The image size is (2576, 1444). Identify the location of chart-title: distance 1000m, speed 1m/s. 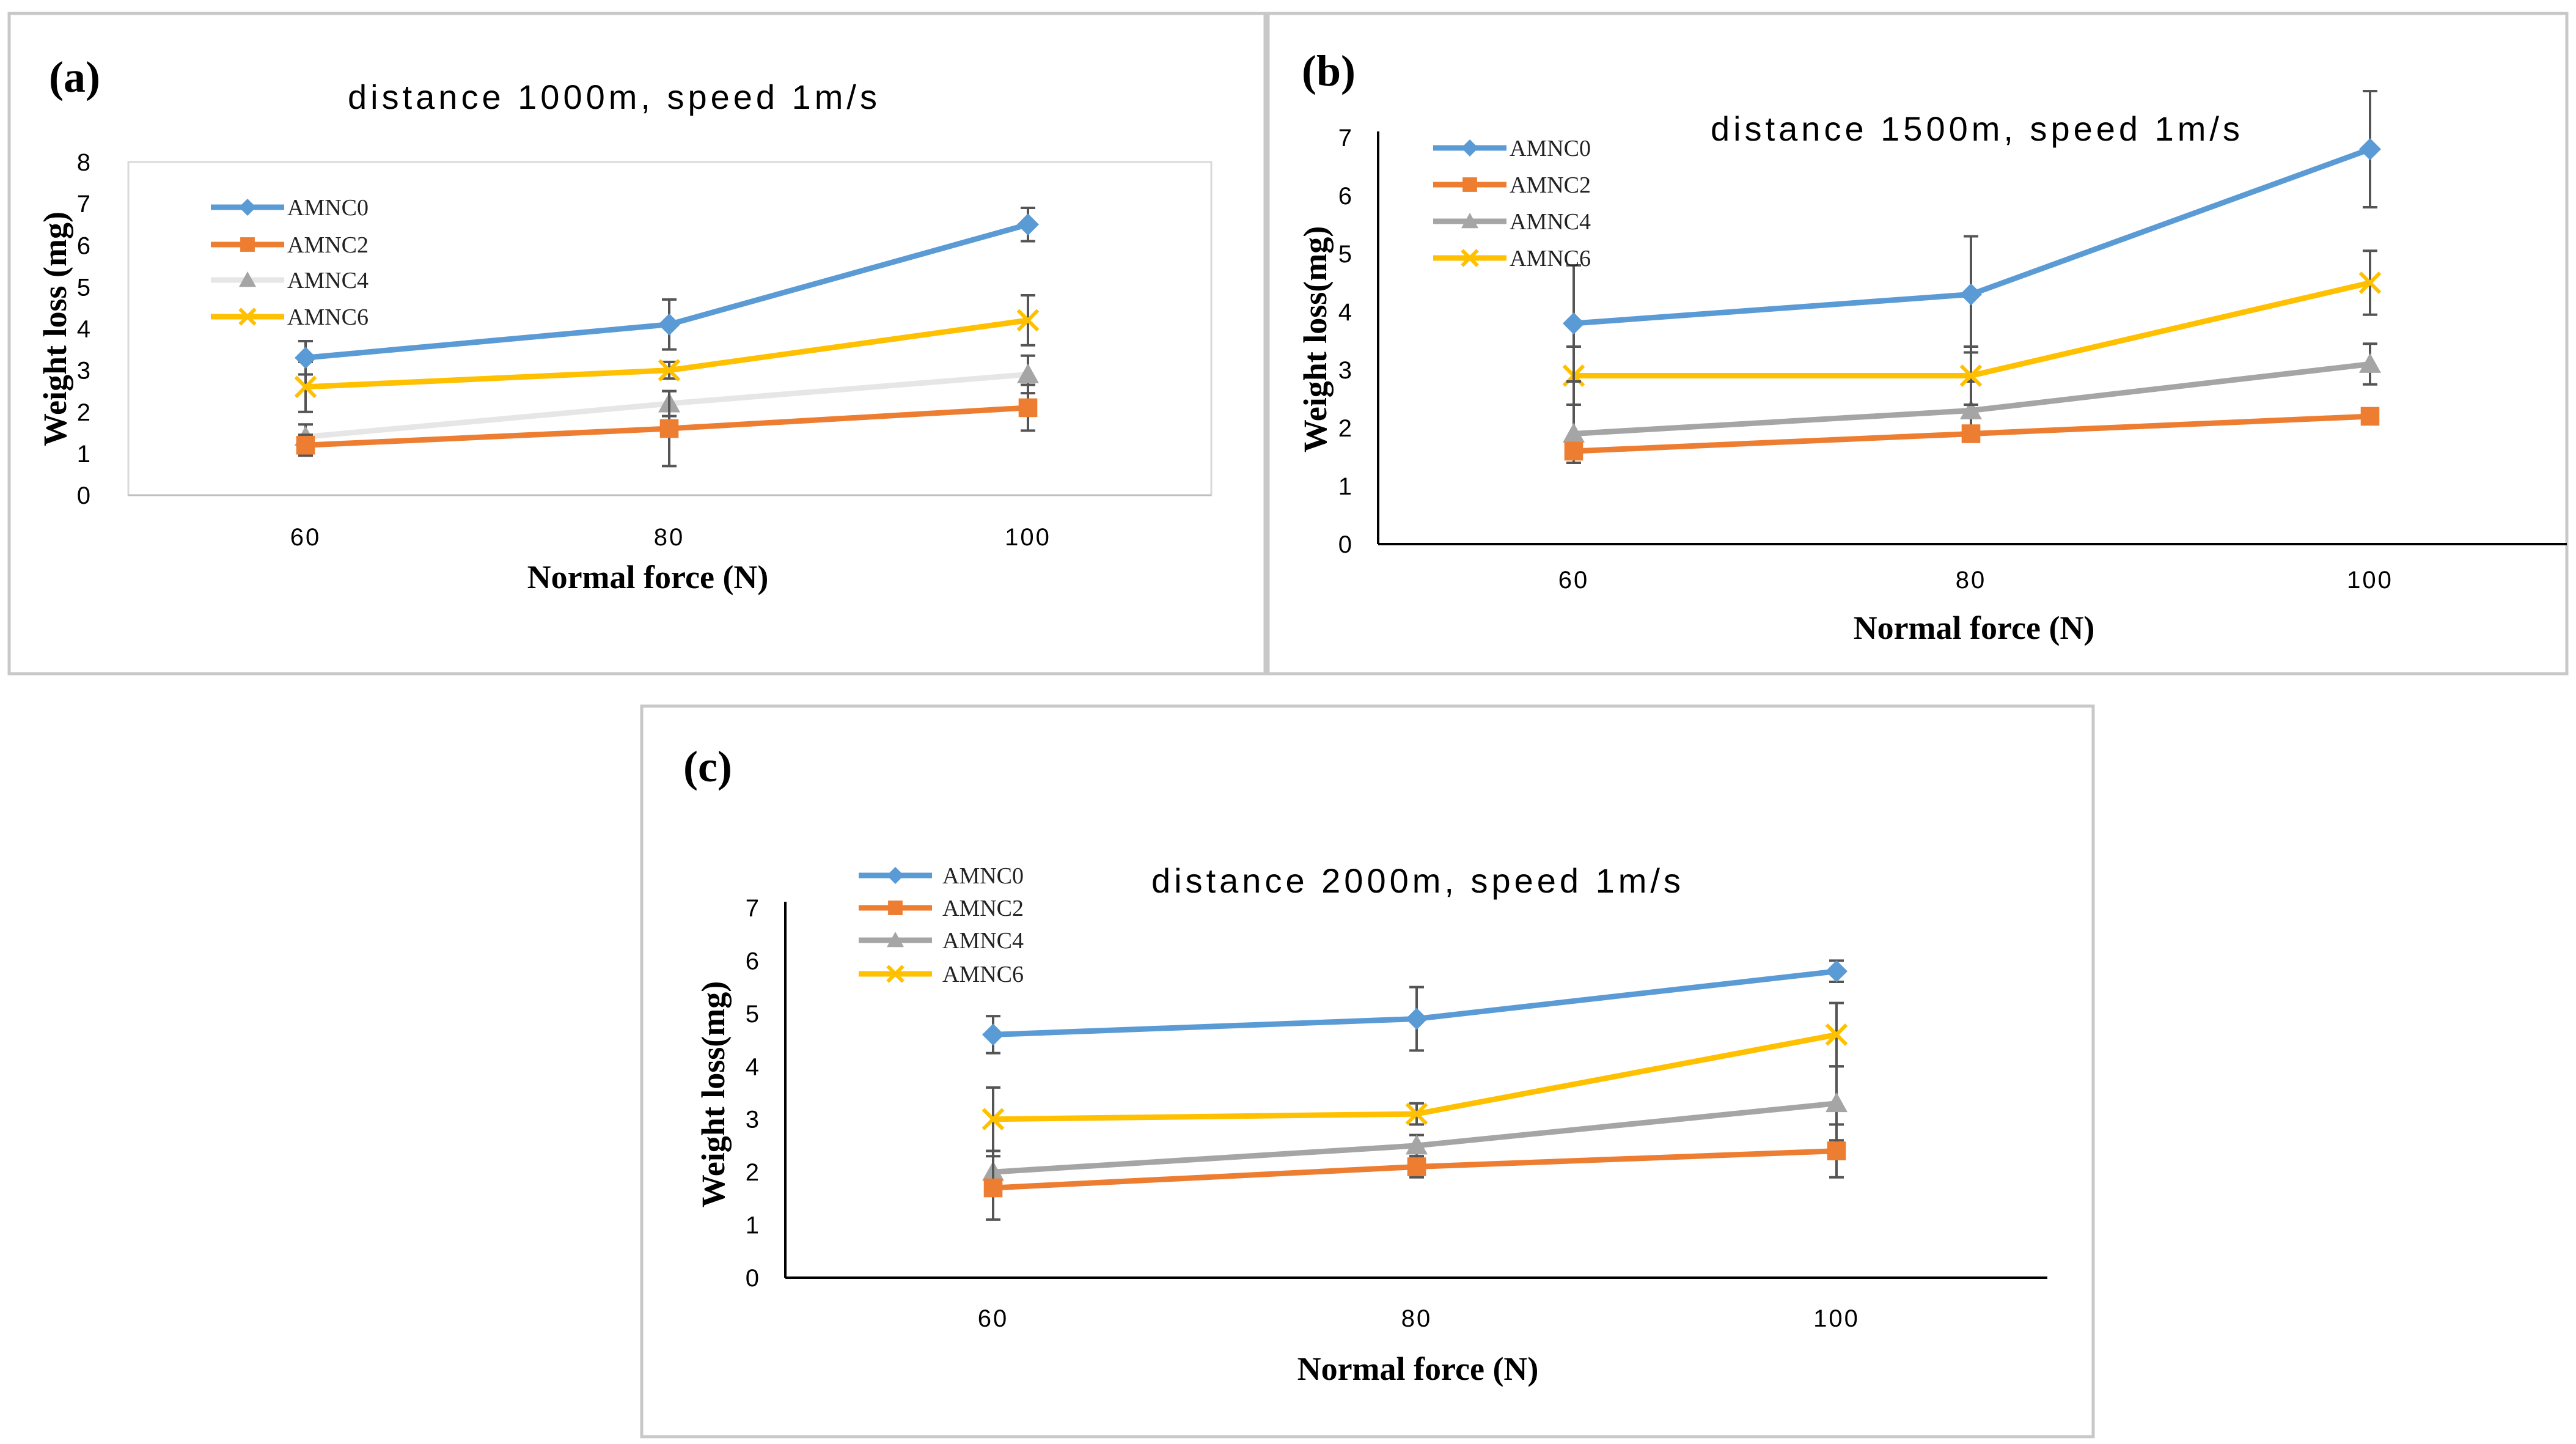
(614, 97).